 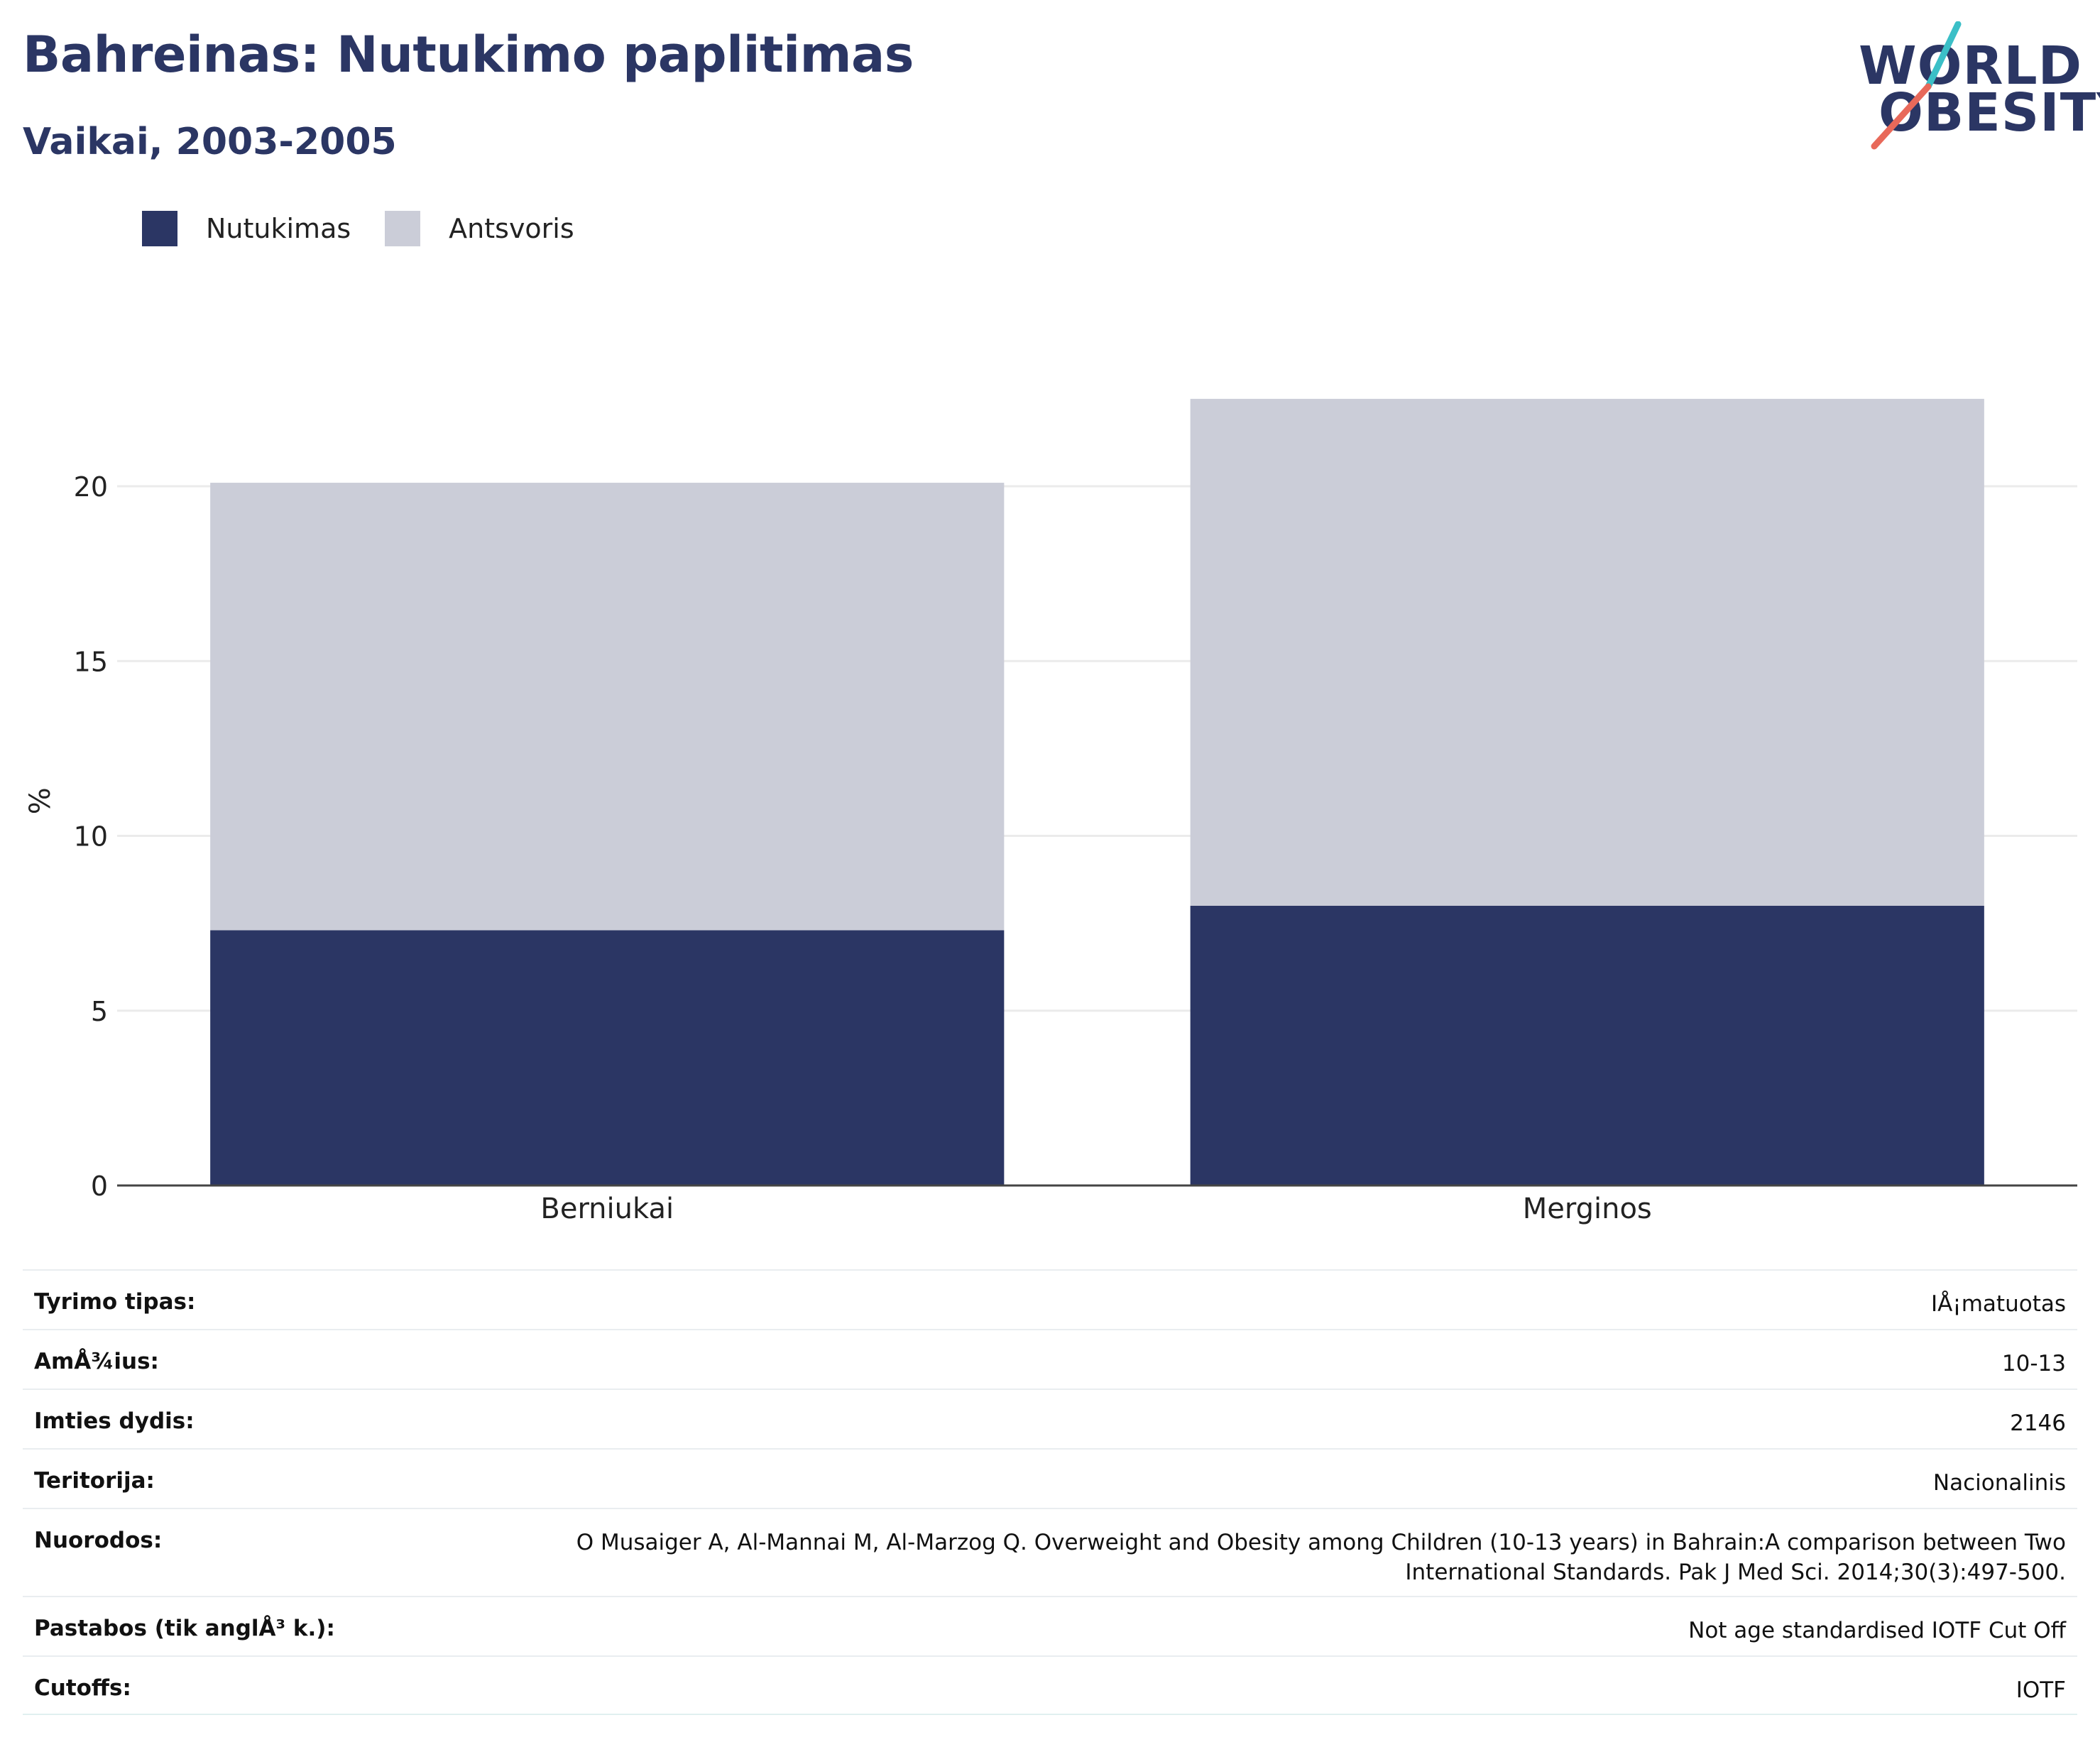 What do you see at coordinates (159, 228) in the screenshot?
I see `legend-swatch-obesity` at bounding box center [159, 228].